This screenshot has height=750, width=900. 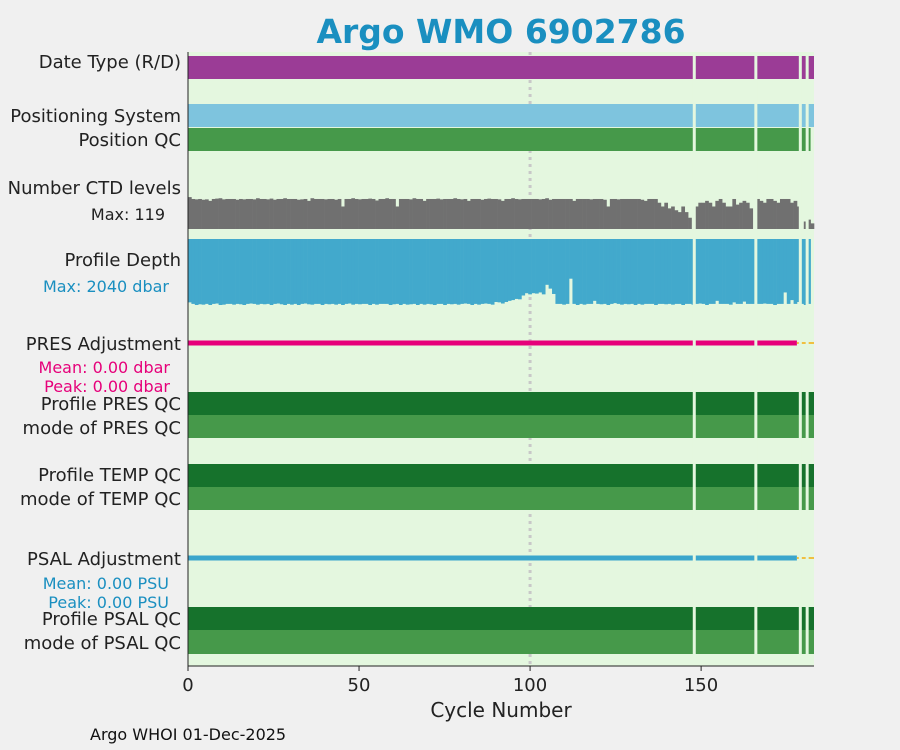 I want to click on row-label-ctd-levels: Number CTD levels, so click(x=94, y=188).